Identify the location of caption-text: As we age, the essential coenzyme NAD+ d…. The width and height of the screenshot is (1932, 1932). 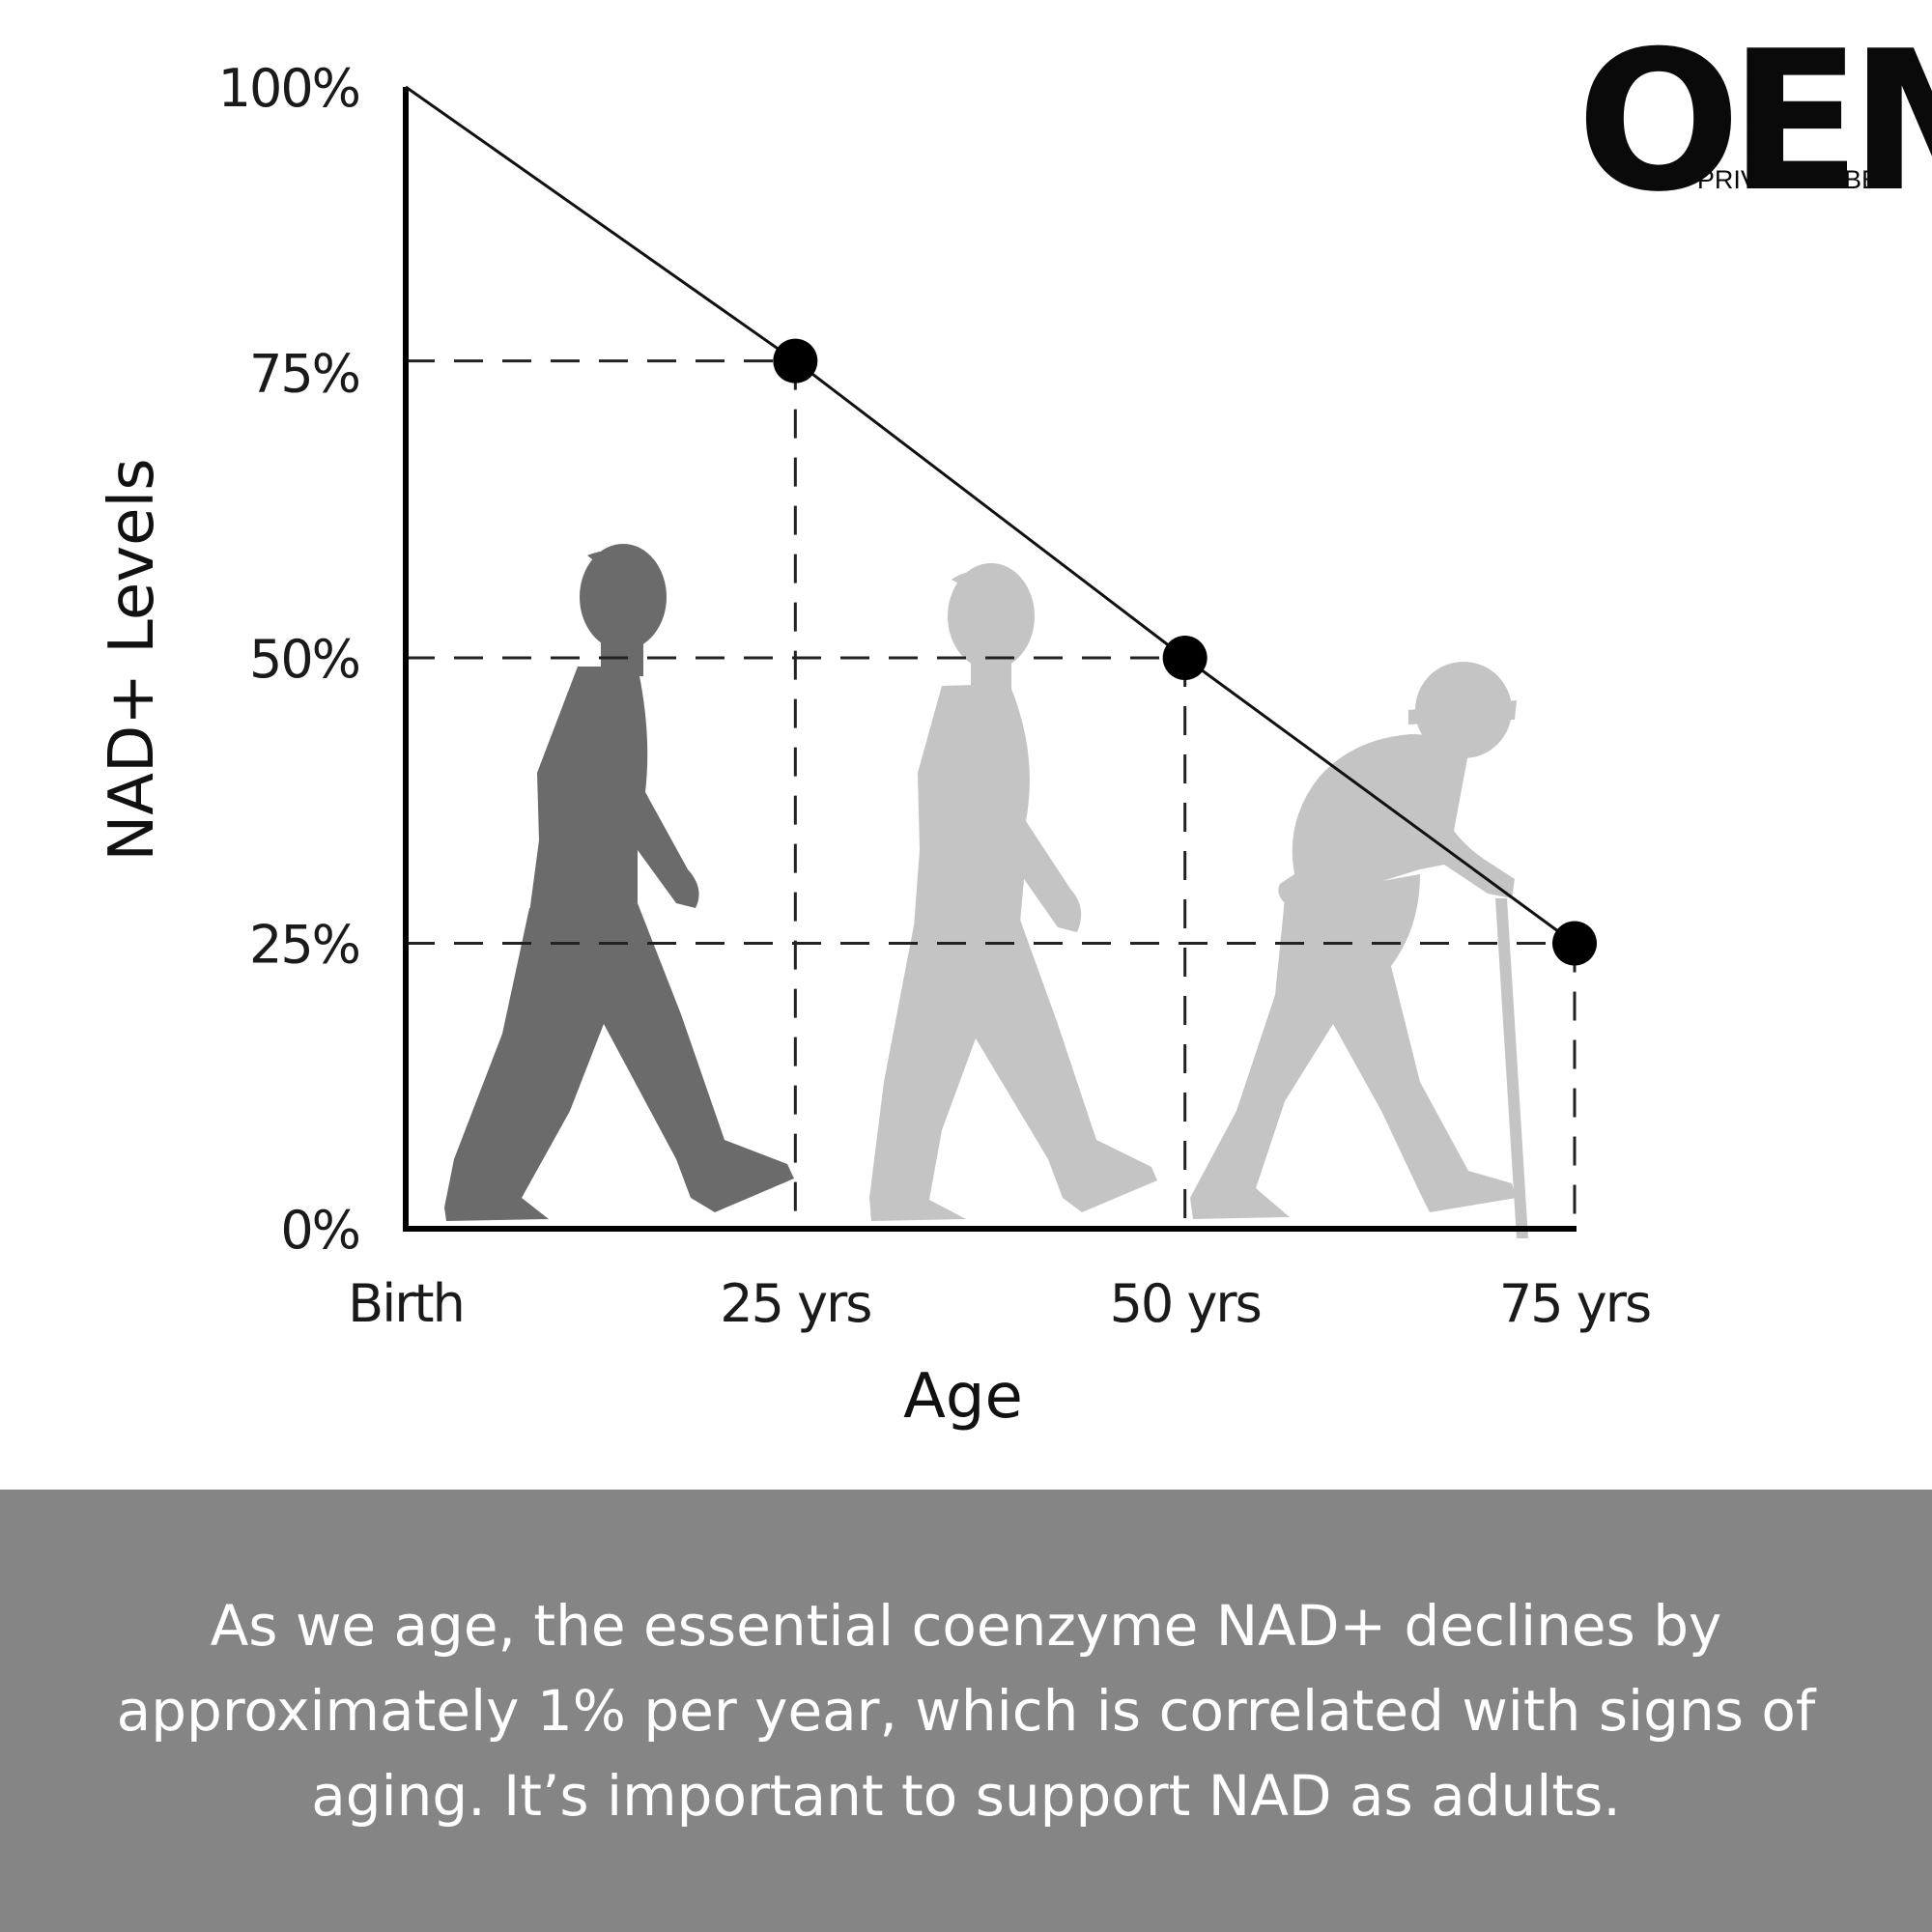
(966, 1711).